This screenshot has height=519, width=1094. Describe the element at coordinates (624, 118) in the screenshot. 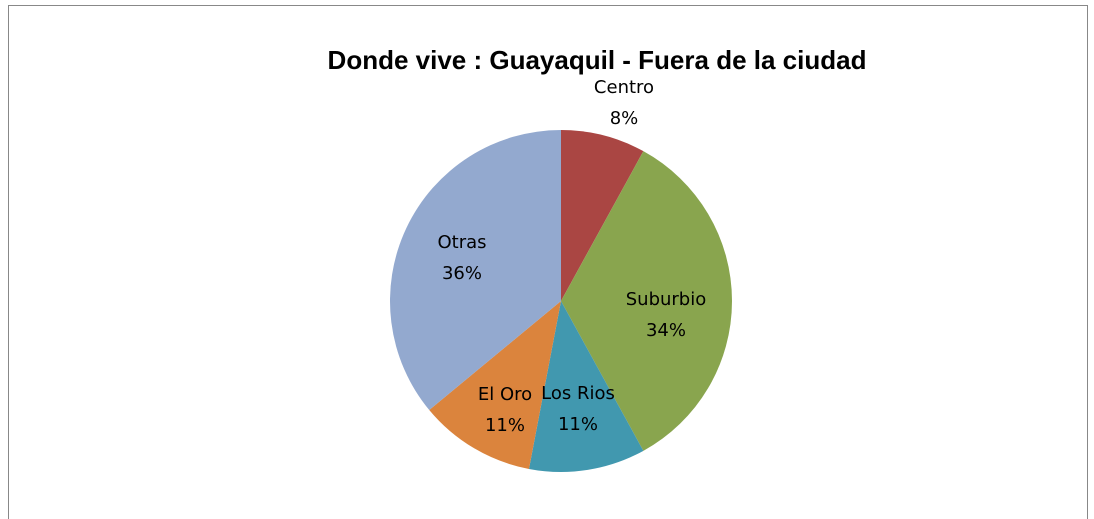

I see `slice-value-label: 8%` at that location.